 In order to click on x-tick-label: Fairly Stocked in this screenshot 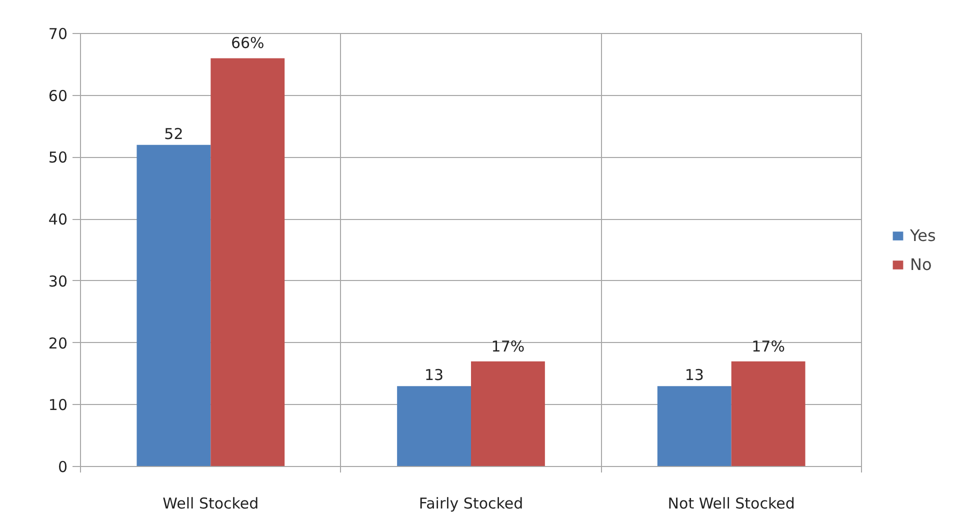, I will do `click(471, 503)`.